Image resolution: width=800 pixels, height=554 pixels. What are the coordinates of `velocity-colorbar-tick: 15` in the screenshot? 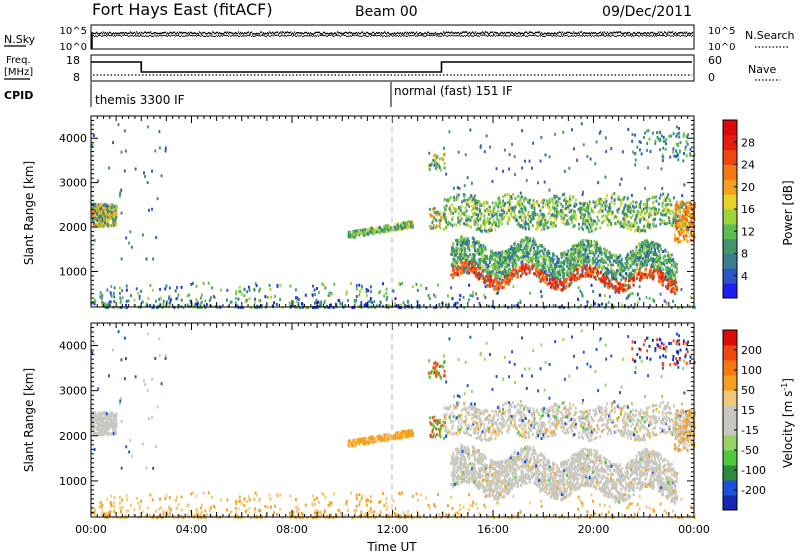 It's located at (748, 410).